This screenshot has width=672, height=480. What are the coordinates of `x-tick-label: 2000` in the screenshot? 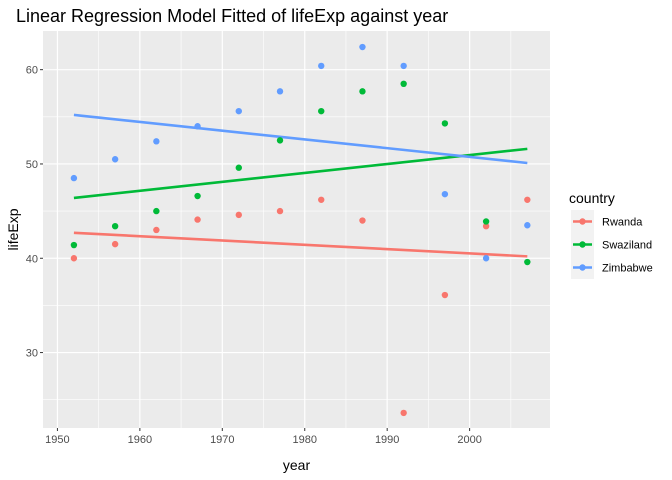 It's located at (469, 440).